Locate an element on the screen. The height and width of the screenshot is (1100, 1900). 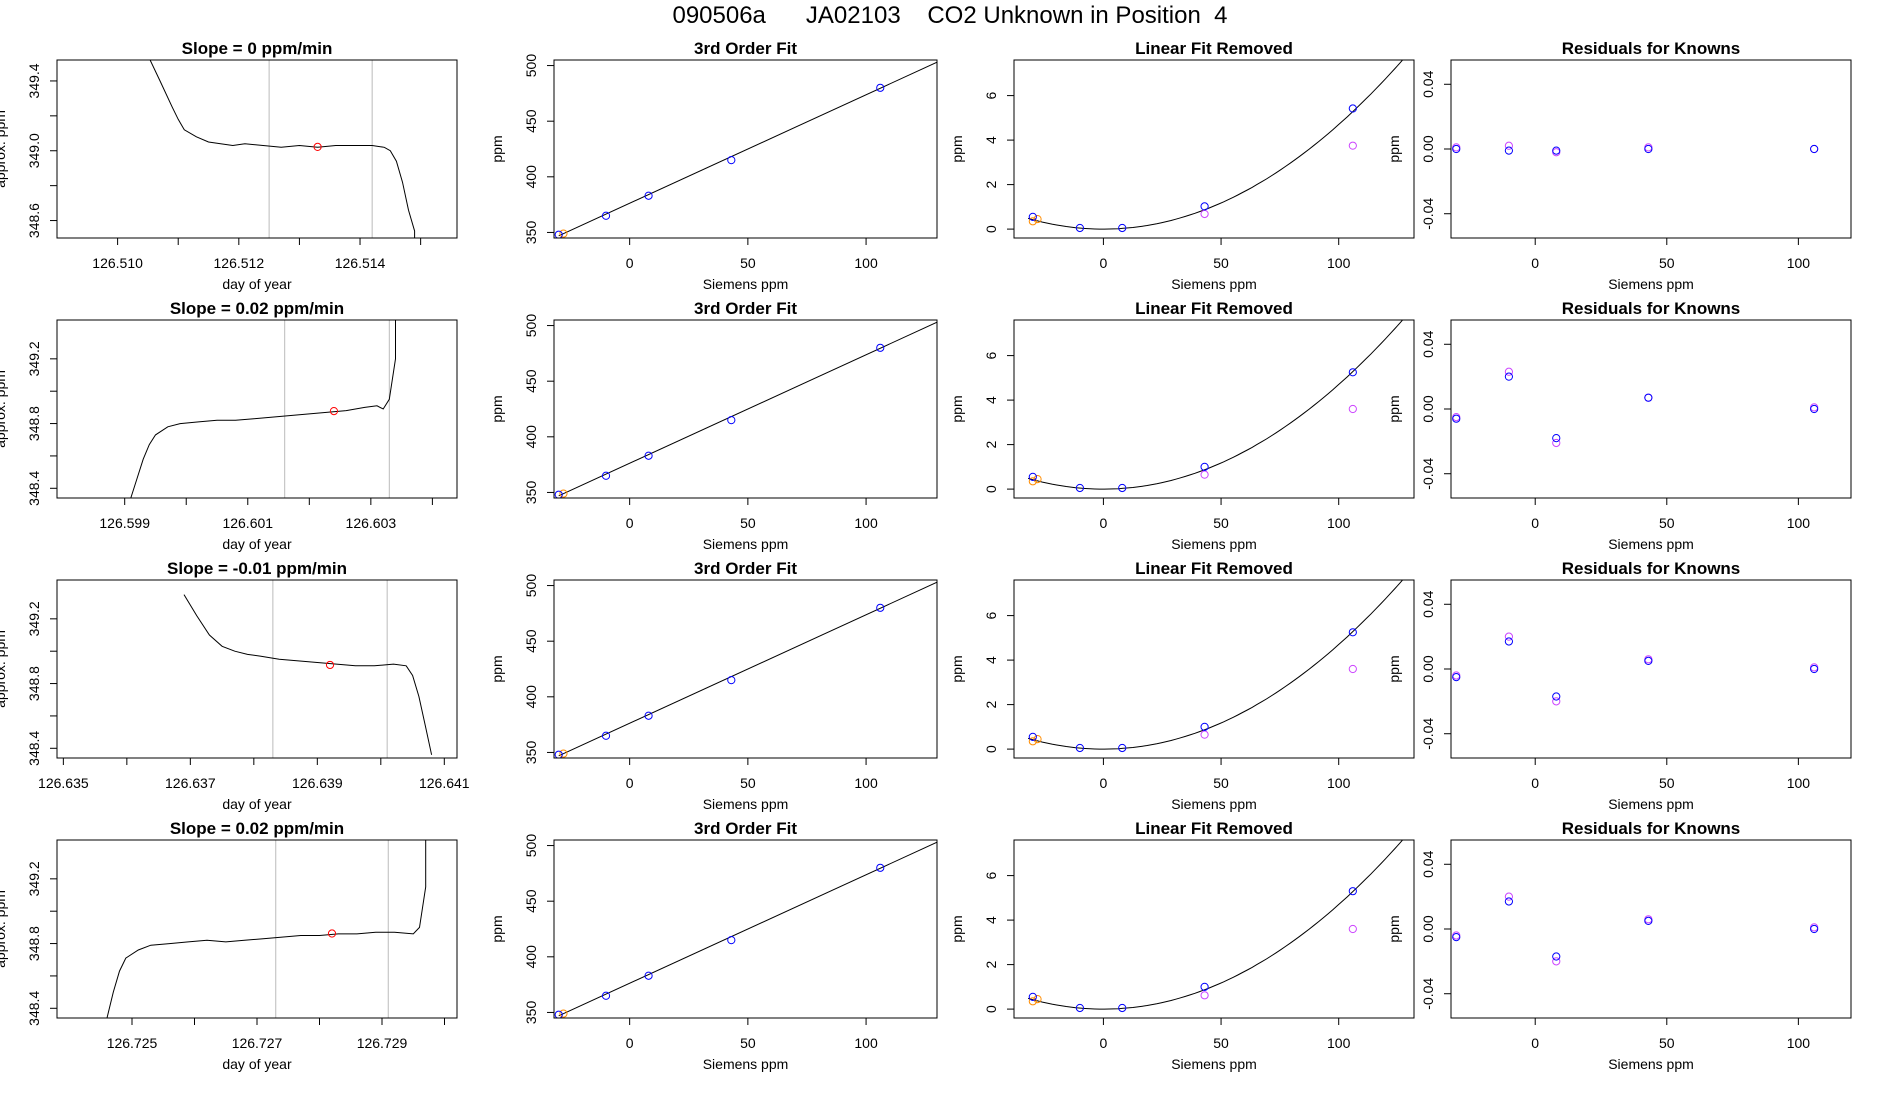
x-tick-label: 126.725 is located at coordinates (132, 1043).